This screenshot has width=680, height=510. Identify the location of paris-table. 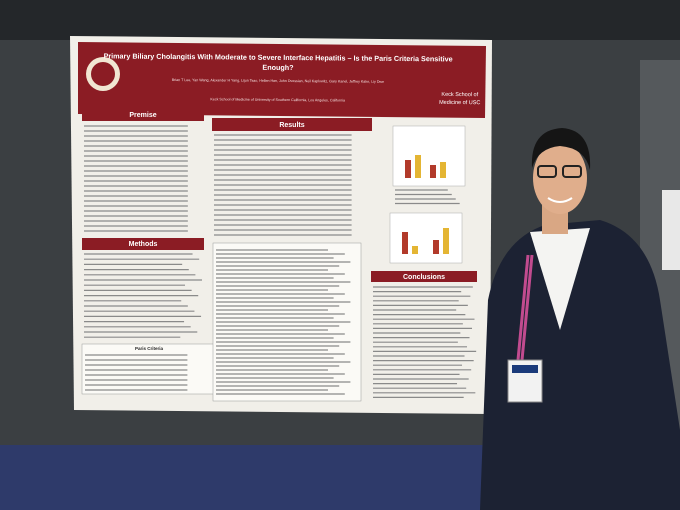
(149, 369).